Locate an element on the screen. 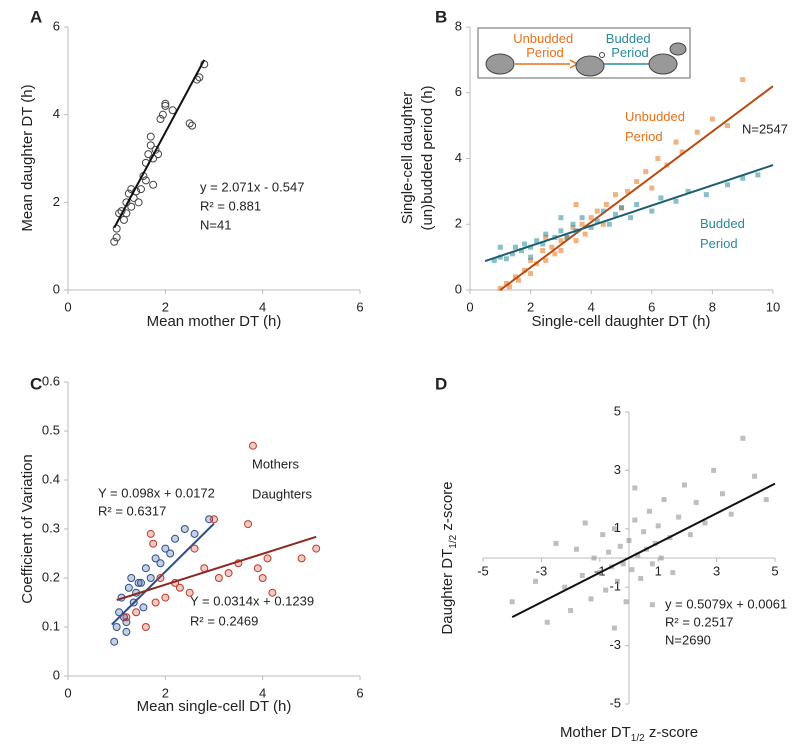  series-label-line: Period is located at coordinates (644, 136).